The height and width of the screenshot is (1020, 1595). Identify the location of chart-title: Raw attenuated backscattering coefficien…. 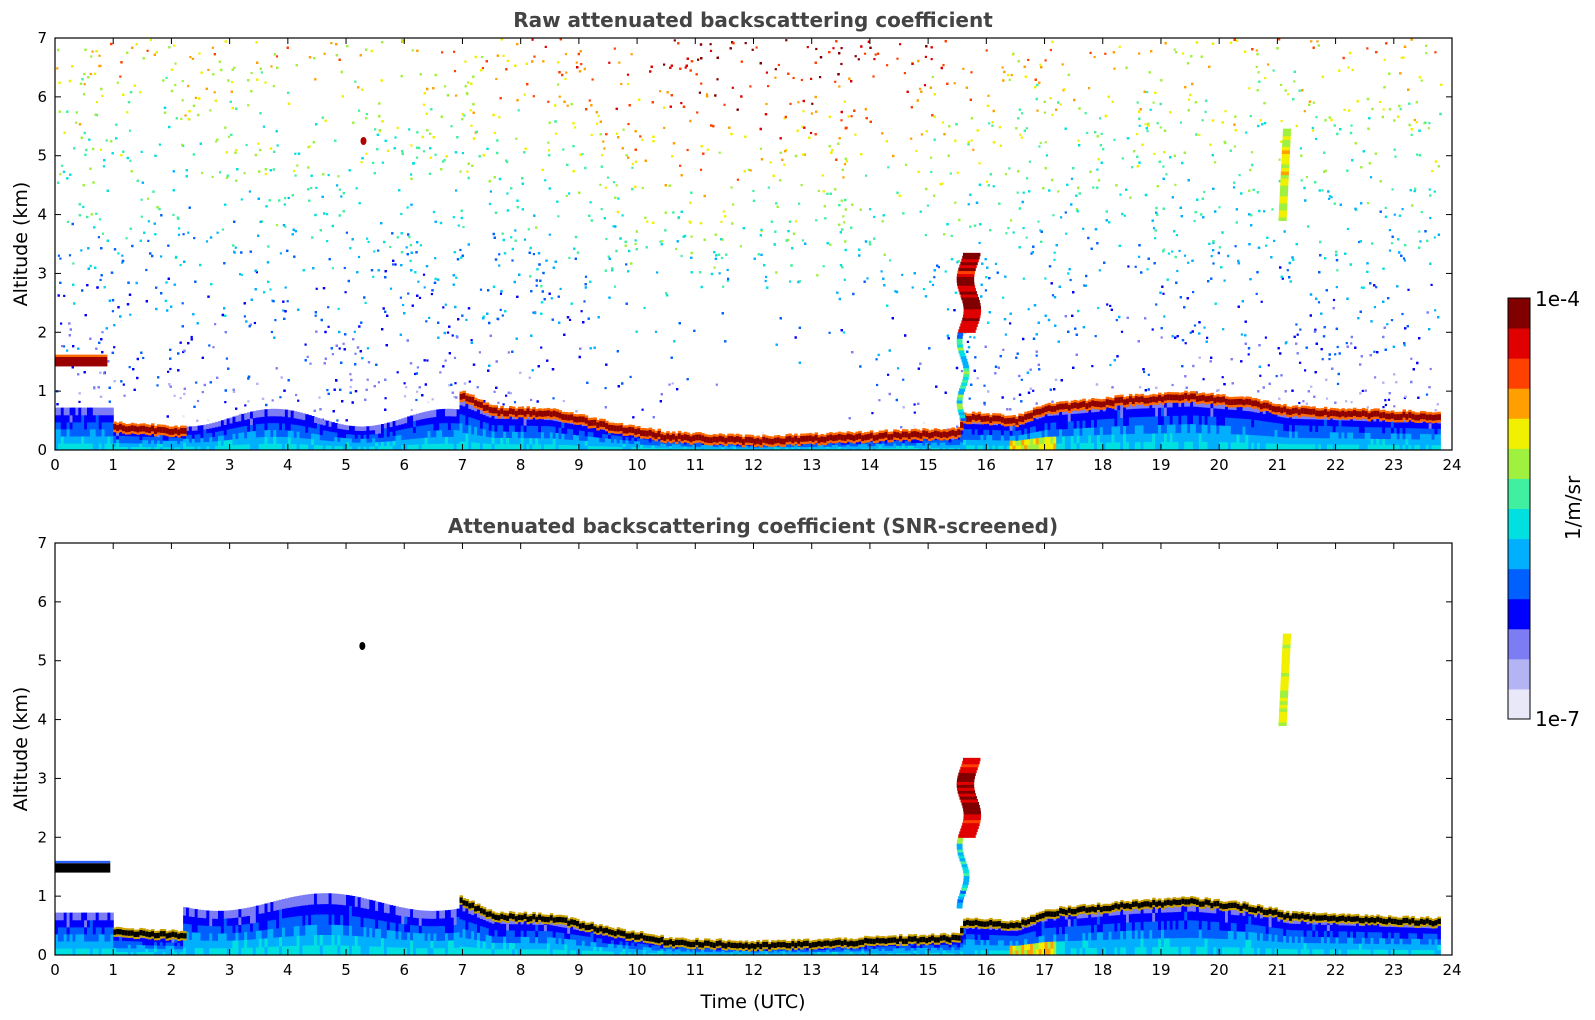
(753, 20).